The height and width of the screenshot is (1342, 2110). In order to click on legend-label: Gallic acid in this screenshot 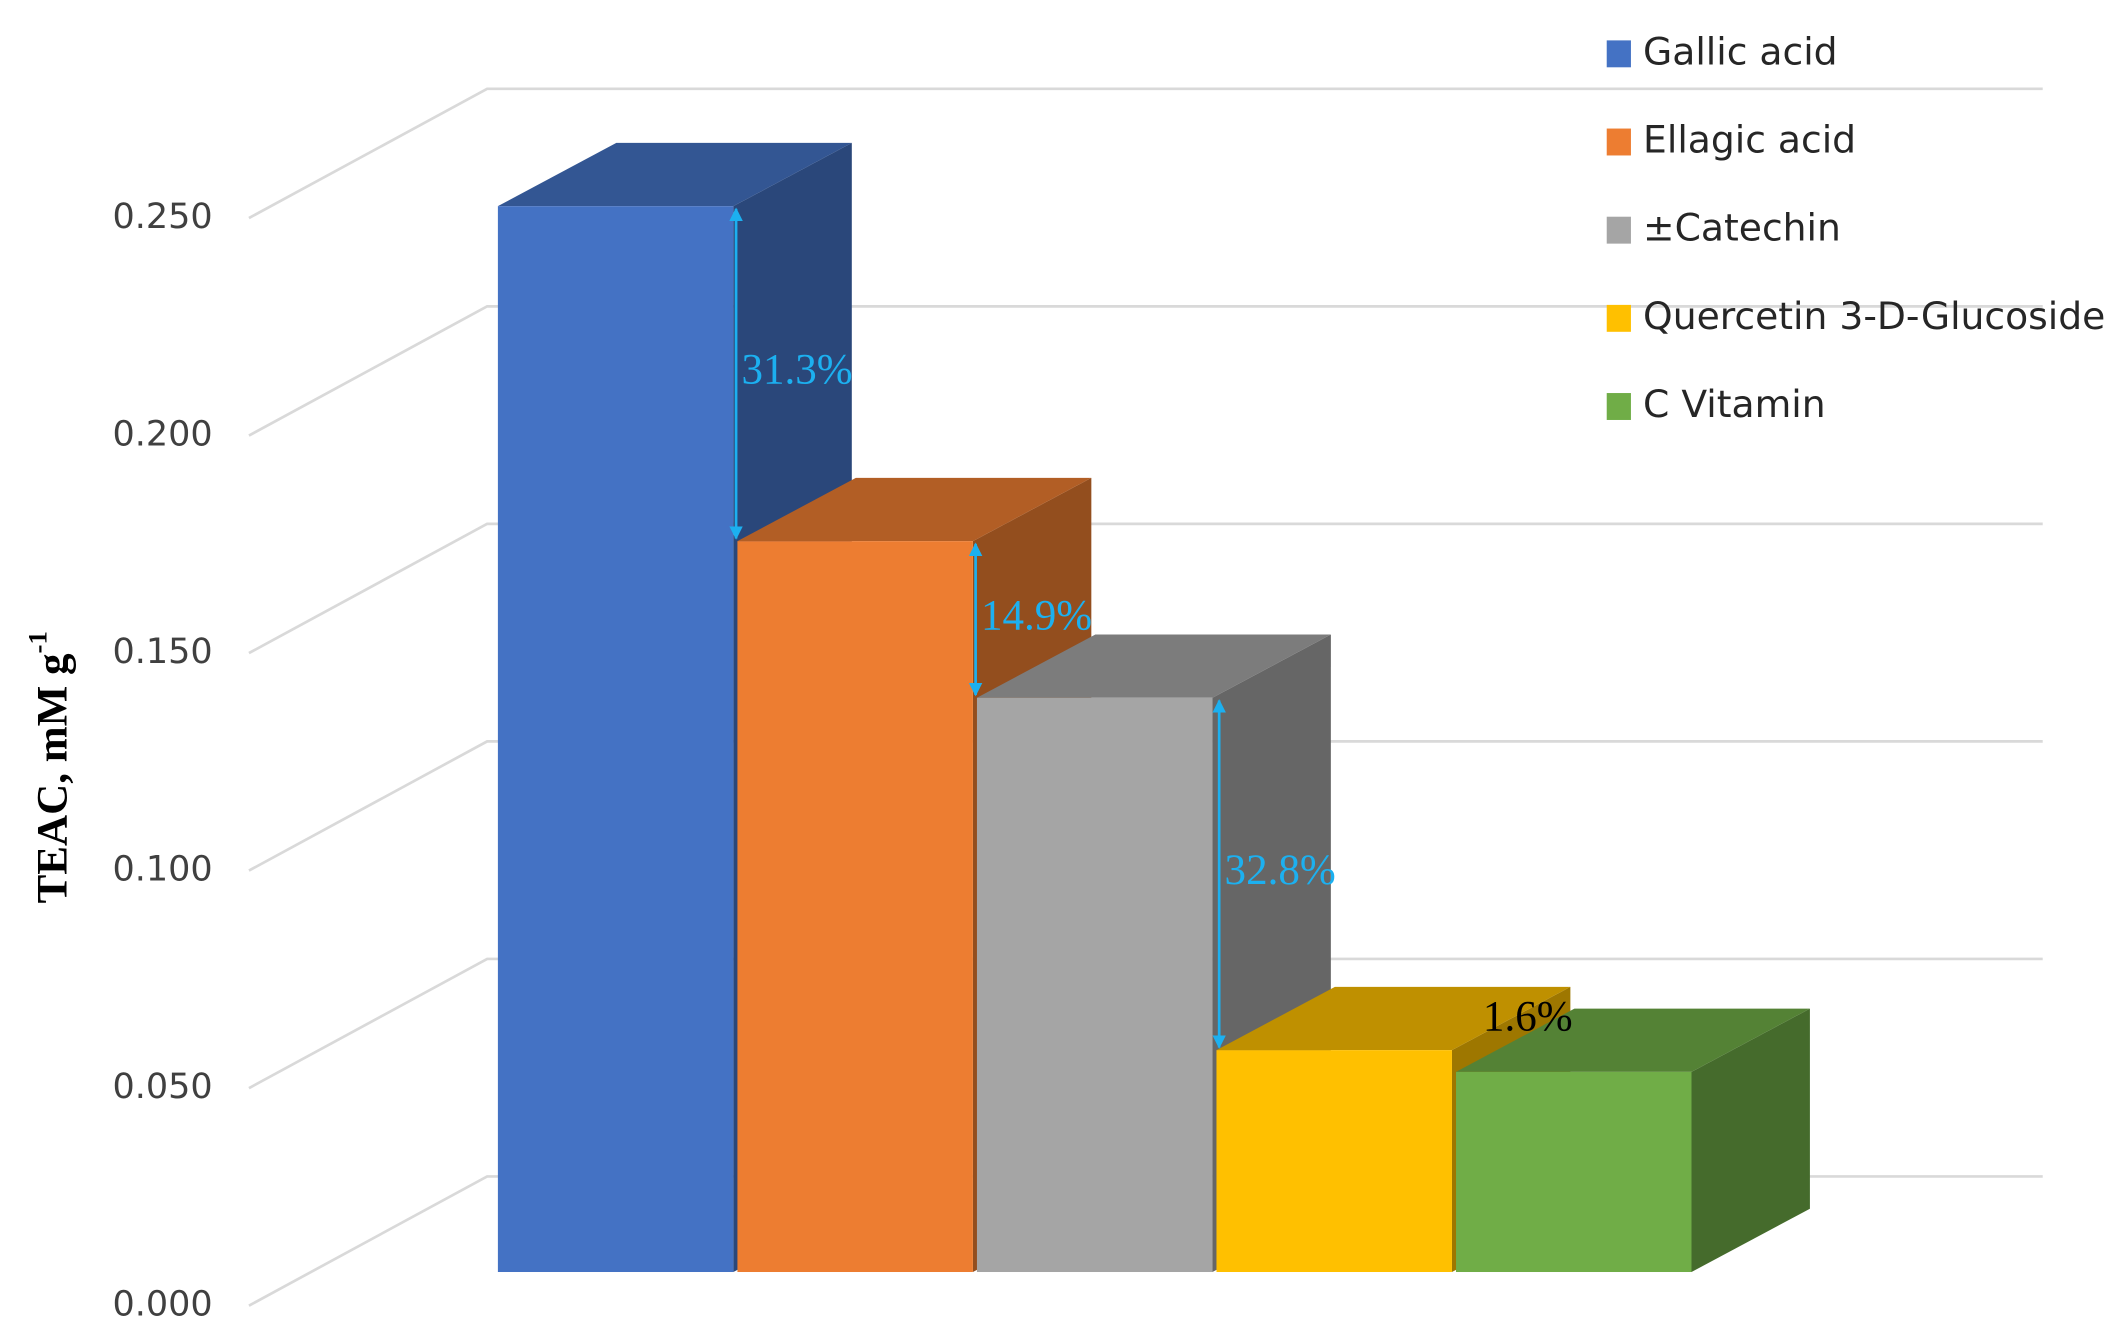, I will do `click(1740, 51)`.